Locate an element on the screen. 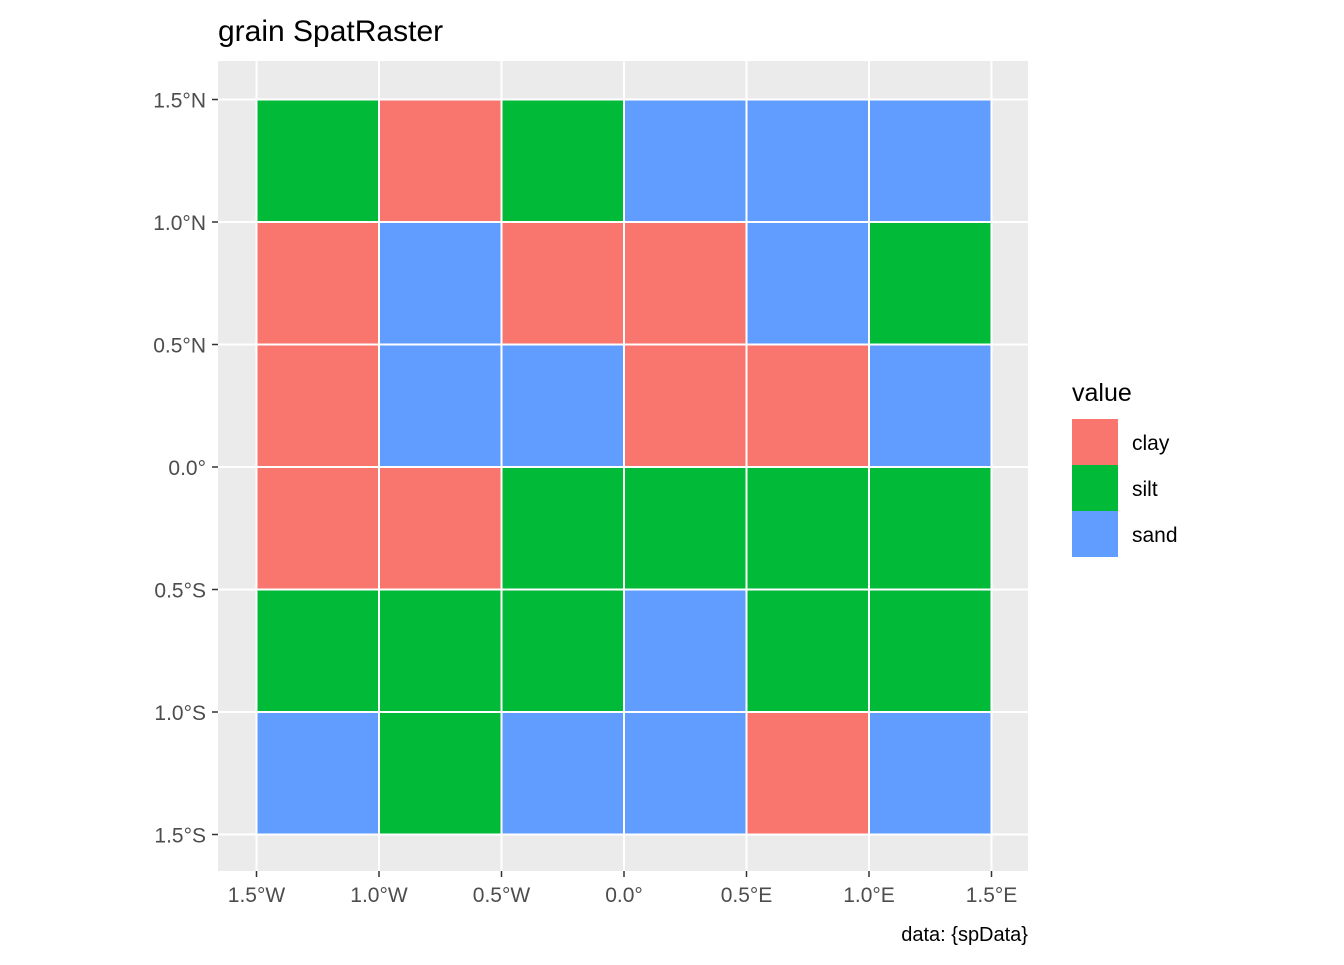  y-tick-label: 1.5°N is located at coordinates (179, 101).